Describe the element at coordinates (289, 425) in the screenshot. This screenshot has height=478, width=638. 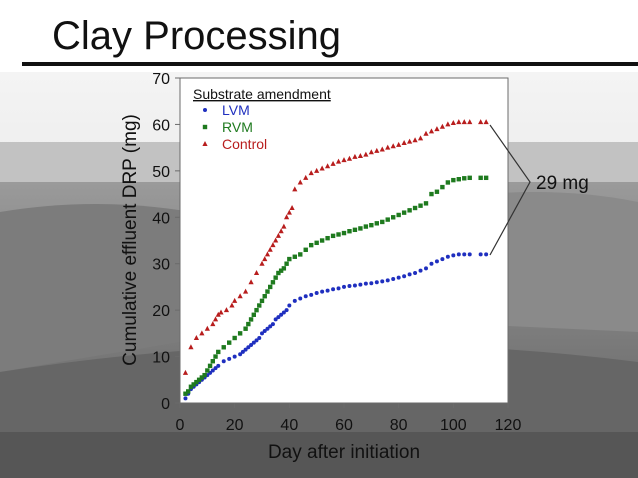
I see `x-tick-label: 40` at that location.